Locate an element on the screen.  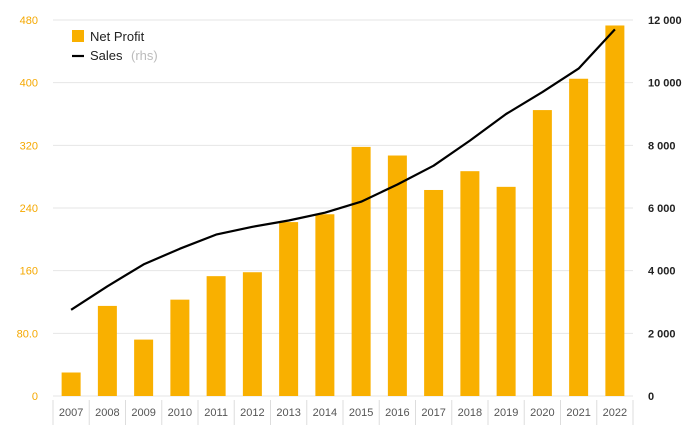
x-tick-label: 2017 is located at coordinates (433, 413).